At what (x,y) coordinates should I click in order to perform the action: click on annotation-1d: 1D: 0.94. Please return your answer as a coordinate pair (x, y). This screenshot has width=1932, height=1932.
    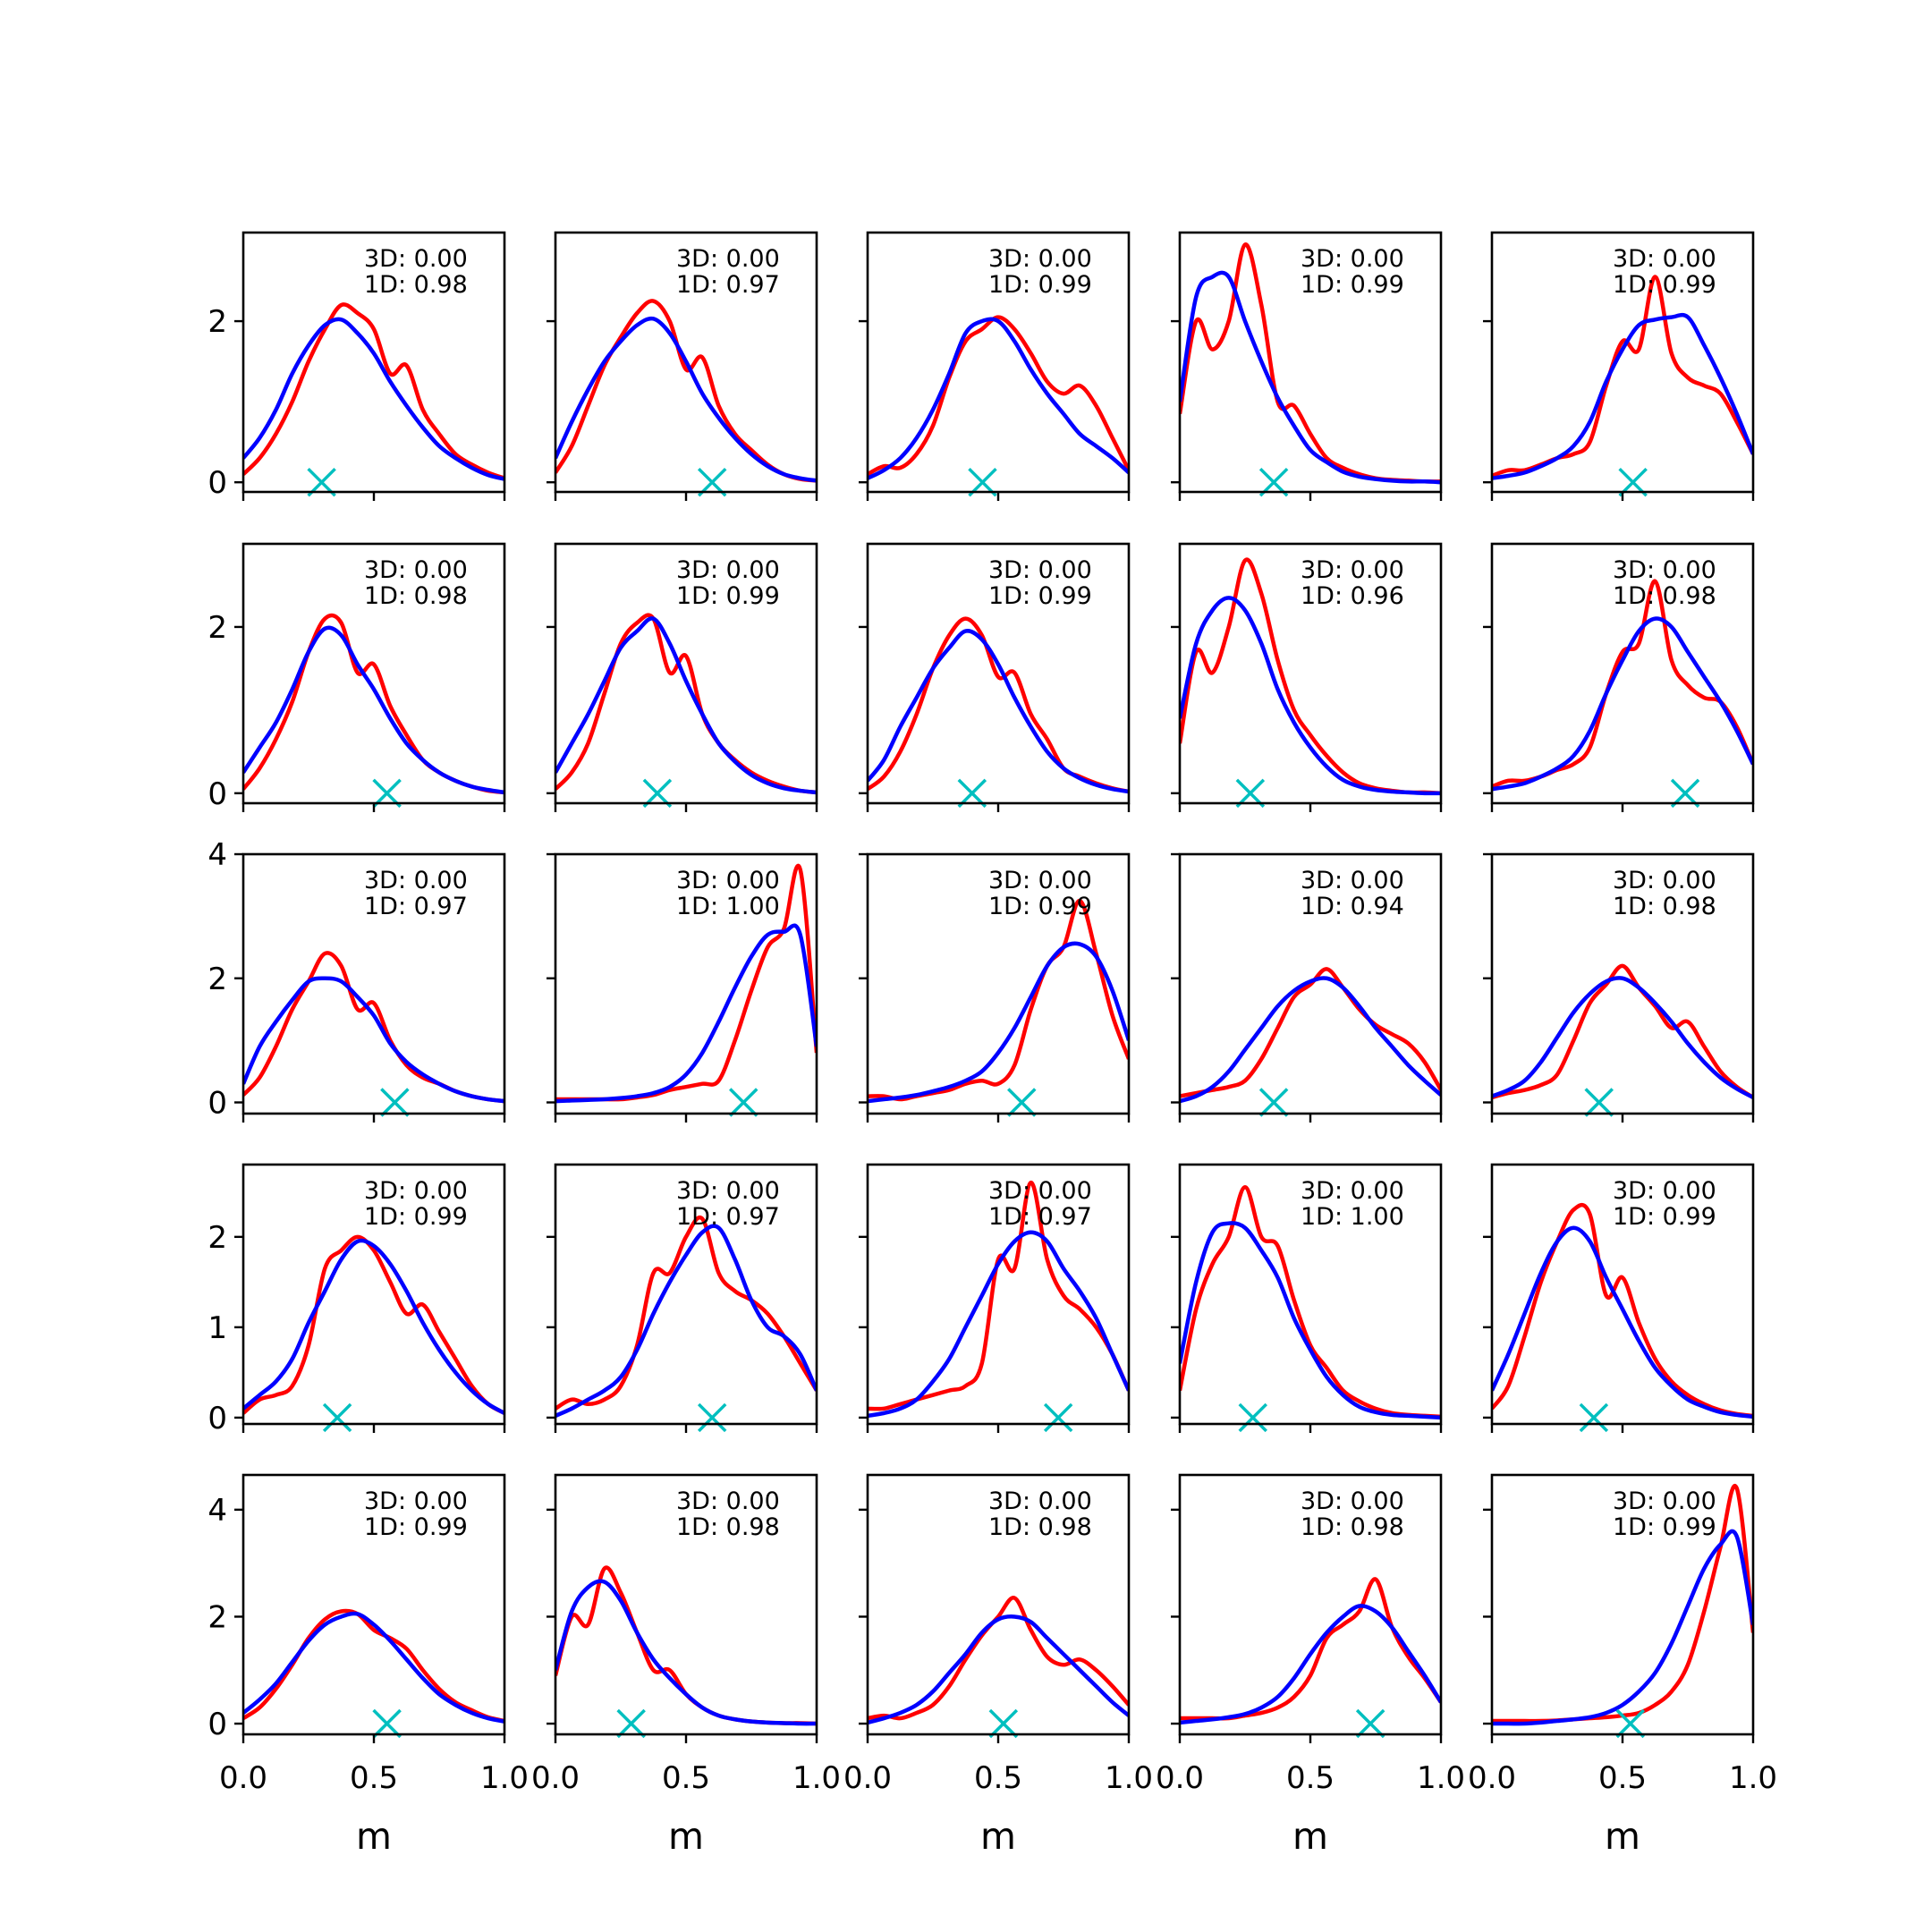
    Looking at the image, I should click on (1352, 906).